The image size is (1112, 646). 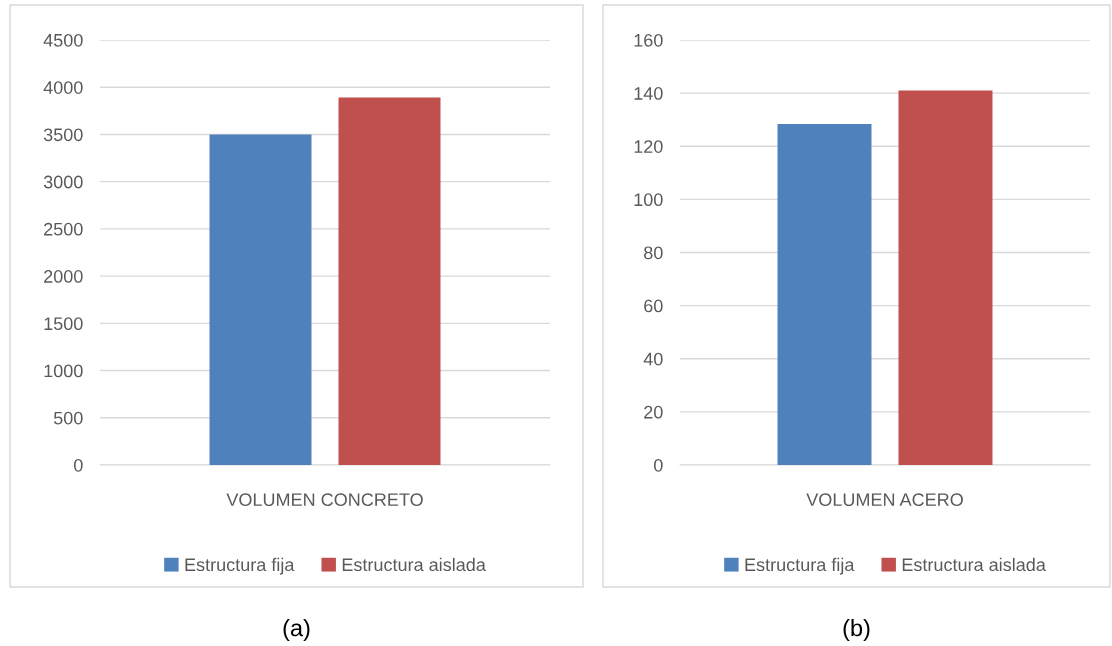 I want to click on text: (a), so click(x=296, y=629).